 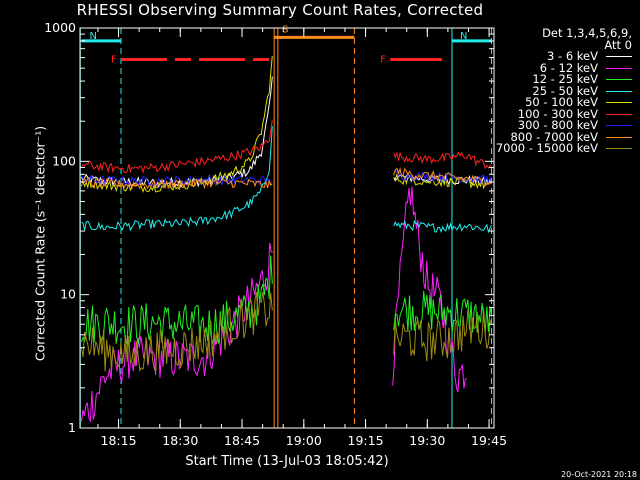 I want to click on y-tick-label: 10, so click(x=68, y=294).